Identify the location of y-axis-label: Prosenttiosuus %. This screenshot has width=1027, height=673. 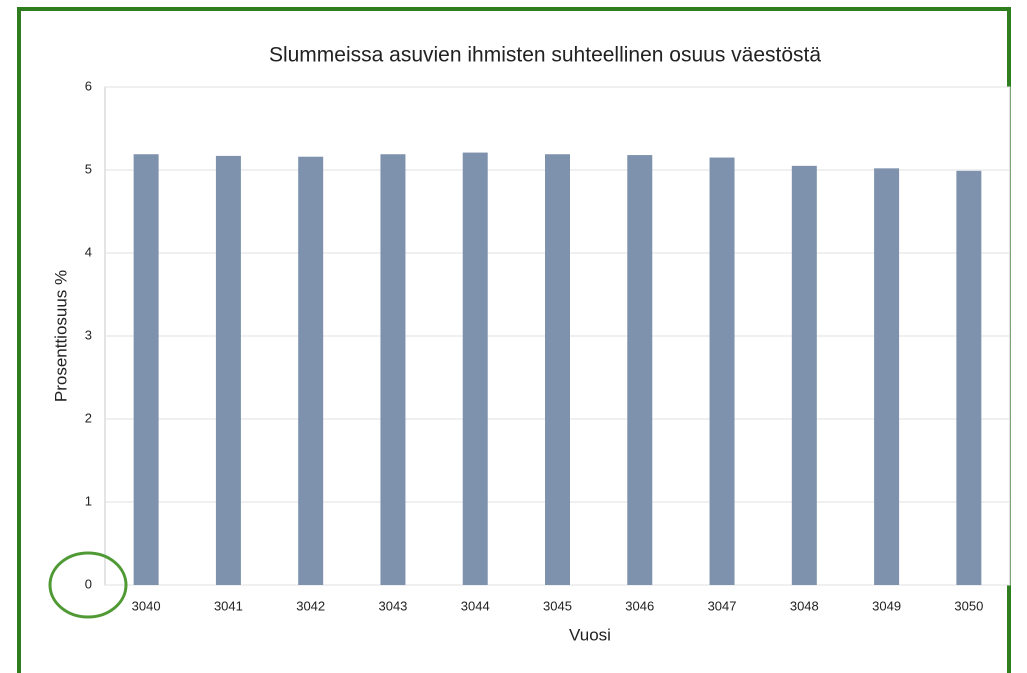
(60, 336).